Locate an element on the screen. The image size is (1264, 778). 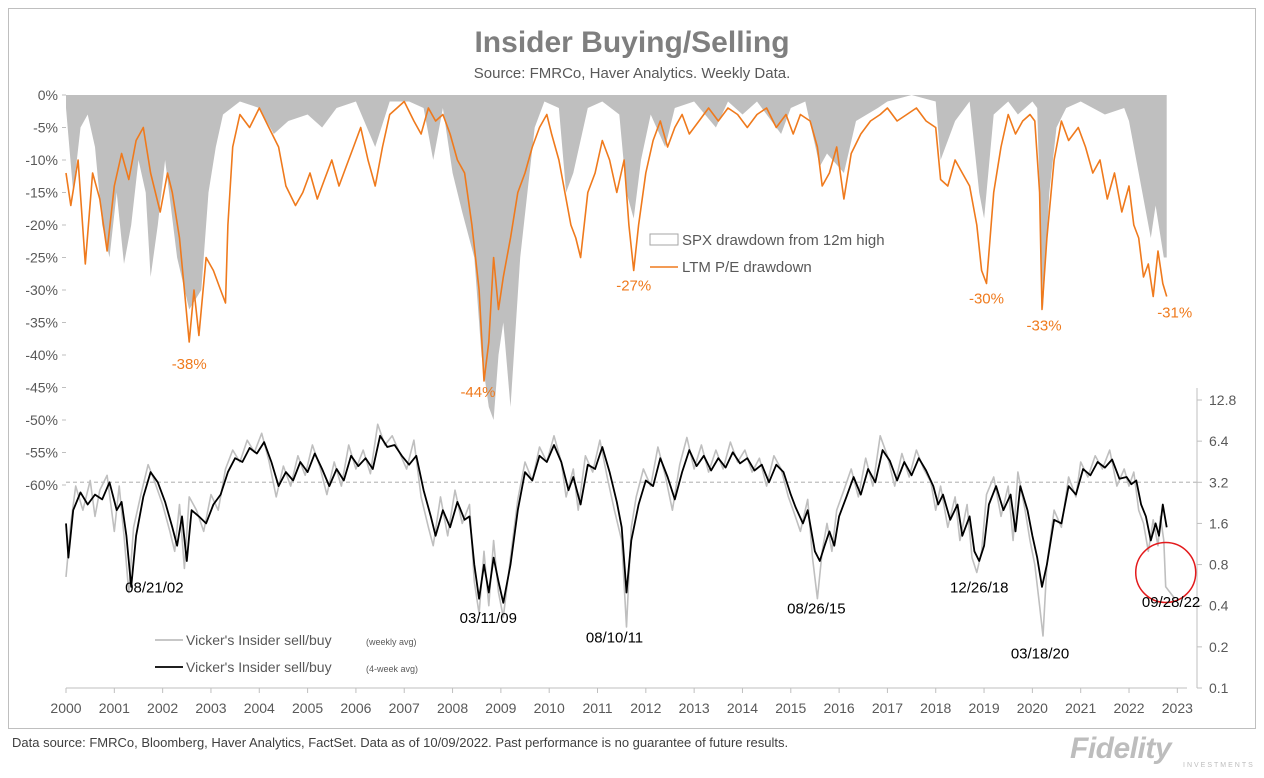
fidelity-logo: Fidelity is located at coordinates (1121, 748).